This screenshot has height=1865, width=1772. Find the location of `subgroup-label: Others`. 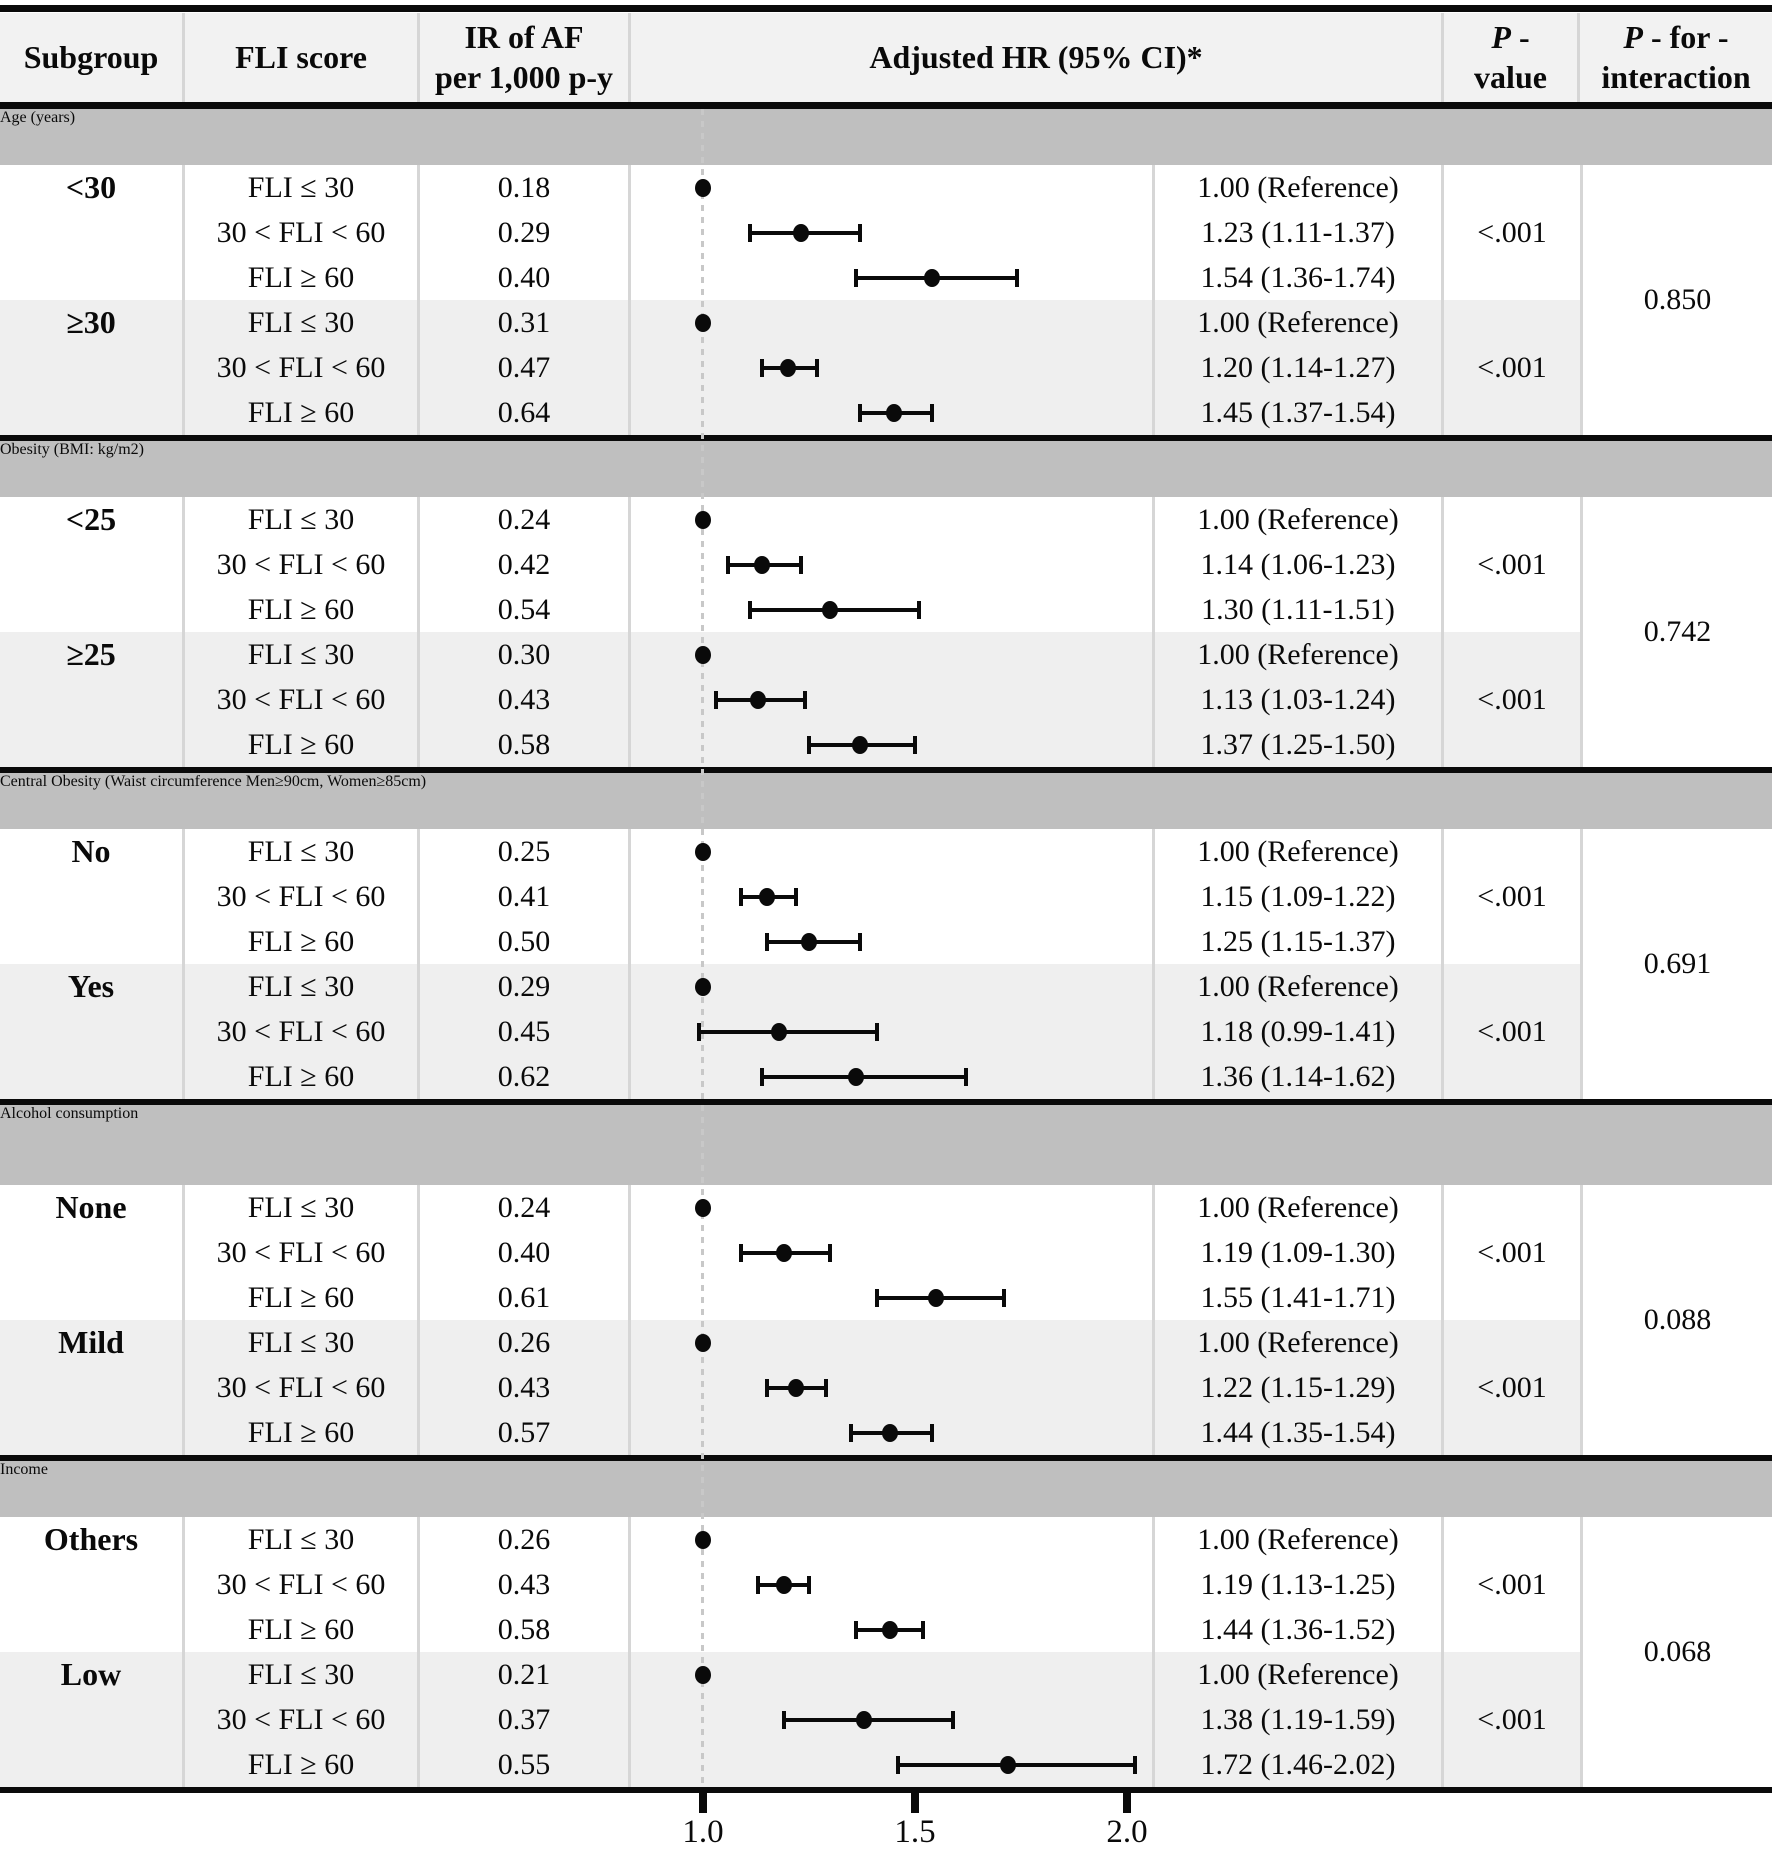

subgroup-label: Others is located at coordinates (91, 1539).